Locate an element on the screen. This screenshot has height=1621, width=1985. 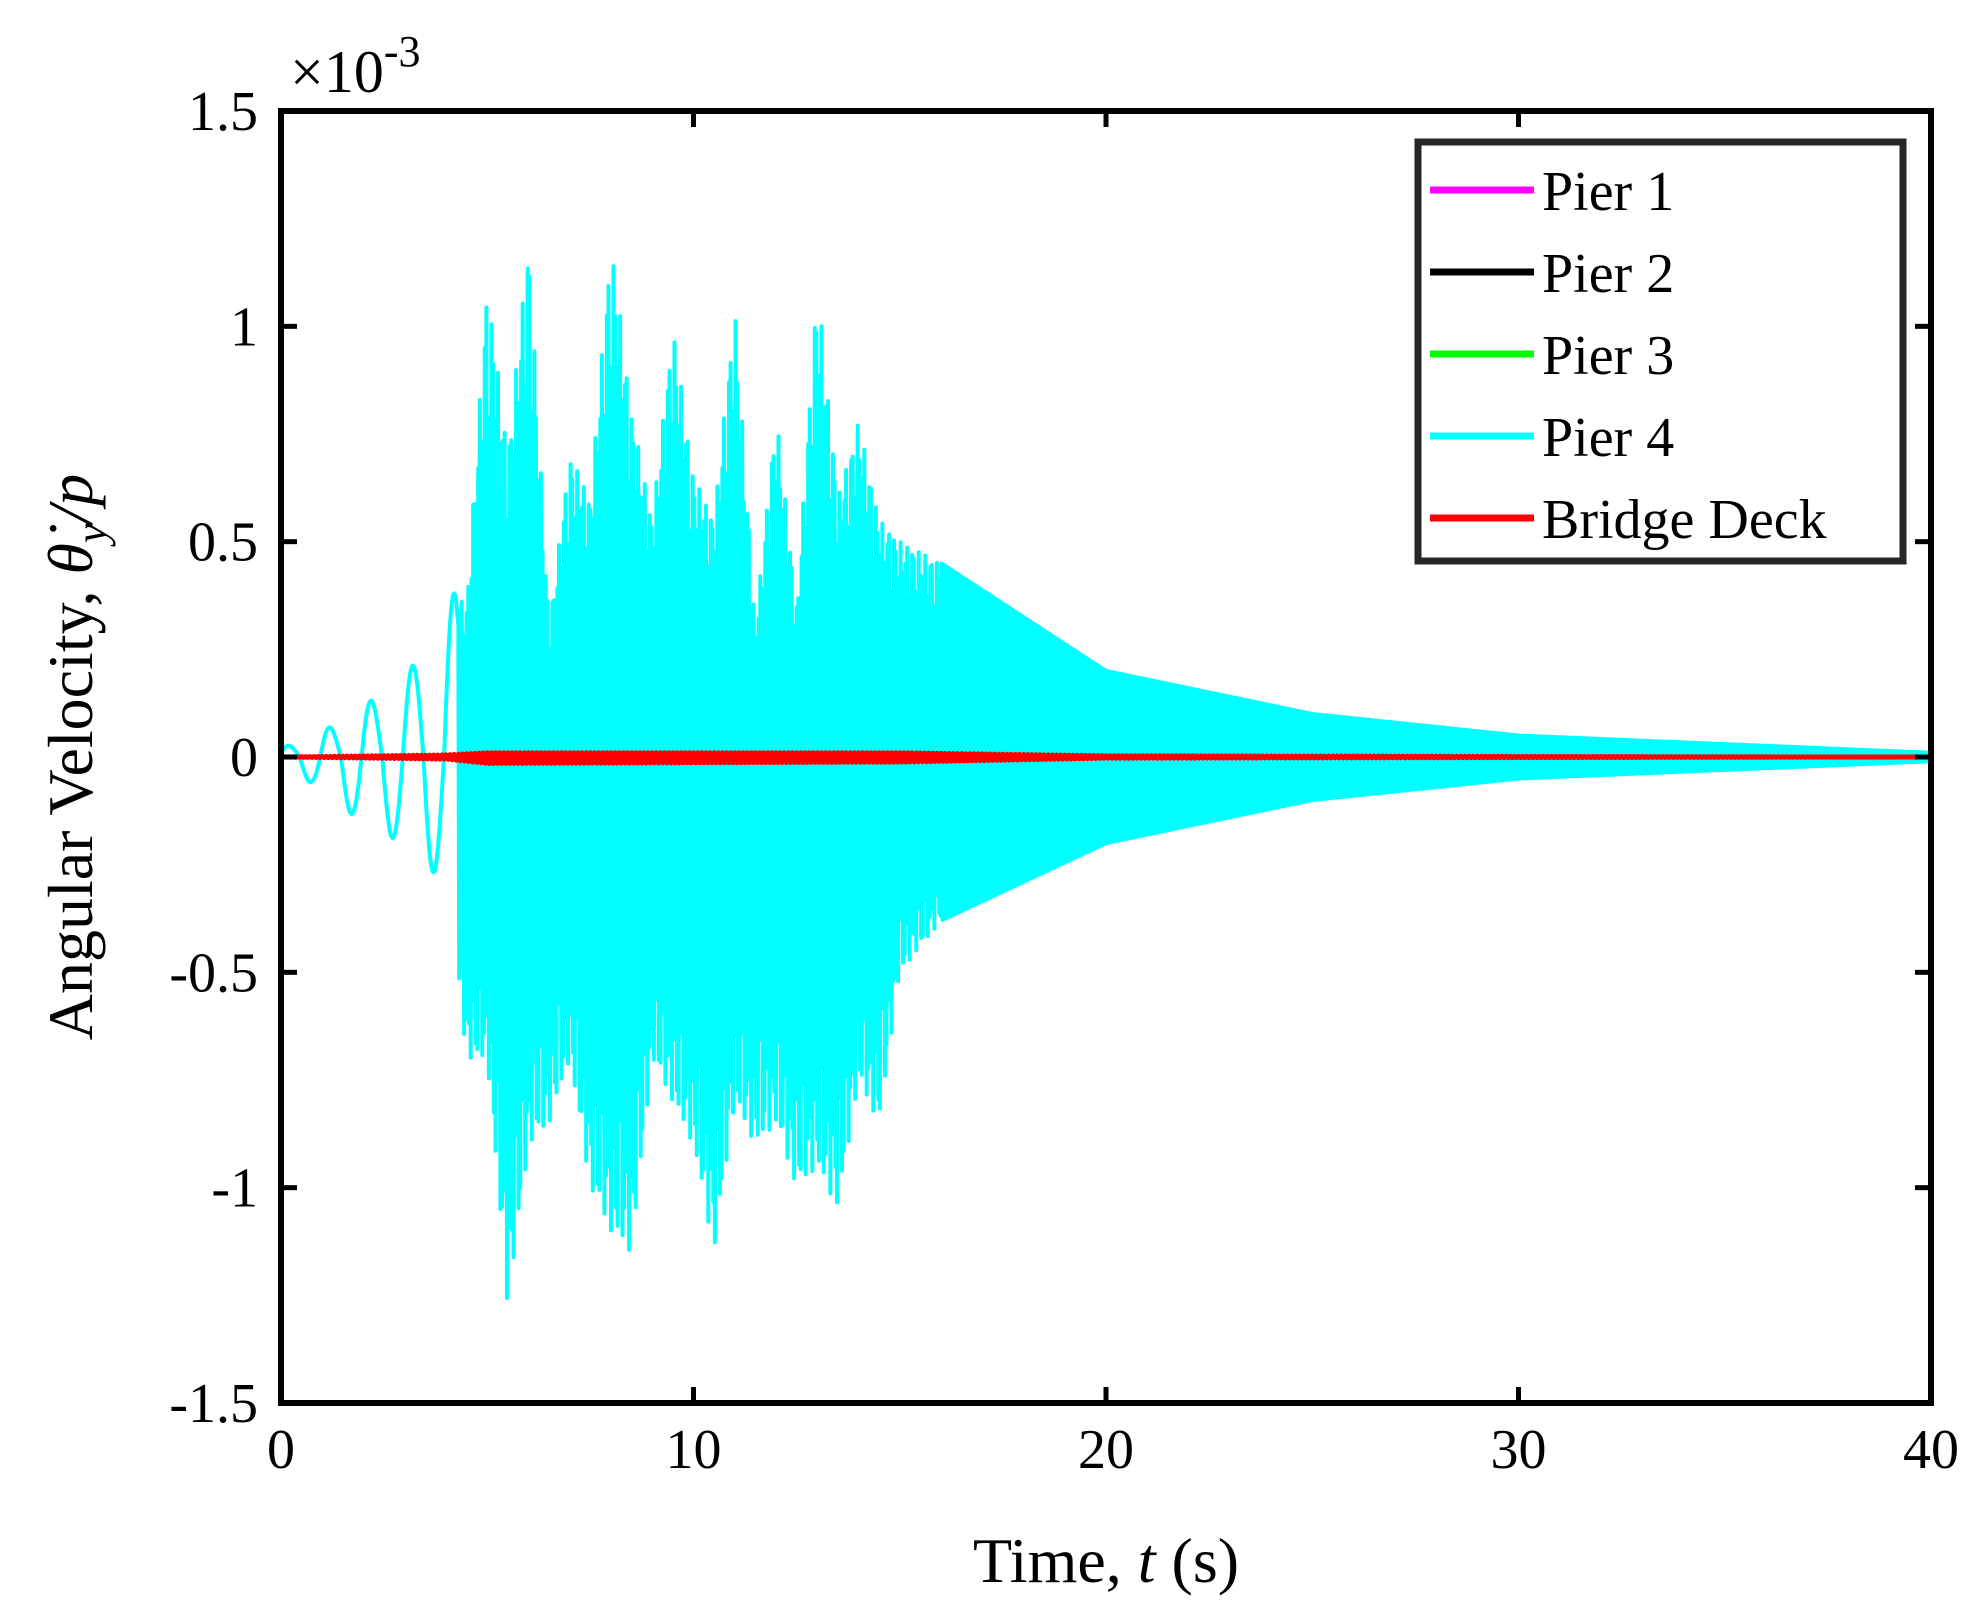
y-axis-label: Angular Velocity, θ̇y/p is located at coordinates (75, 757).